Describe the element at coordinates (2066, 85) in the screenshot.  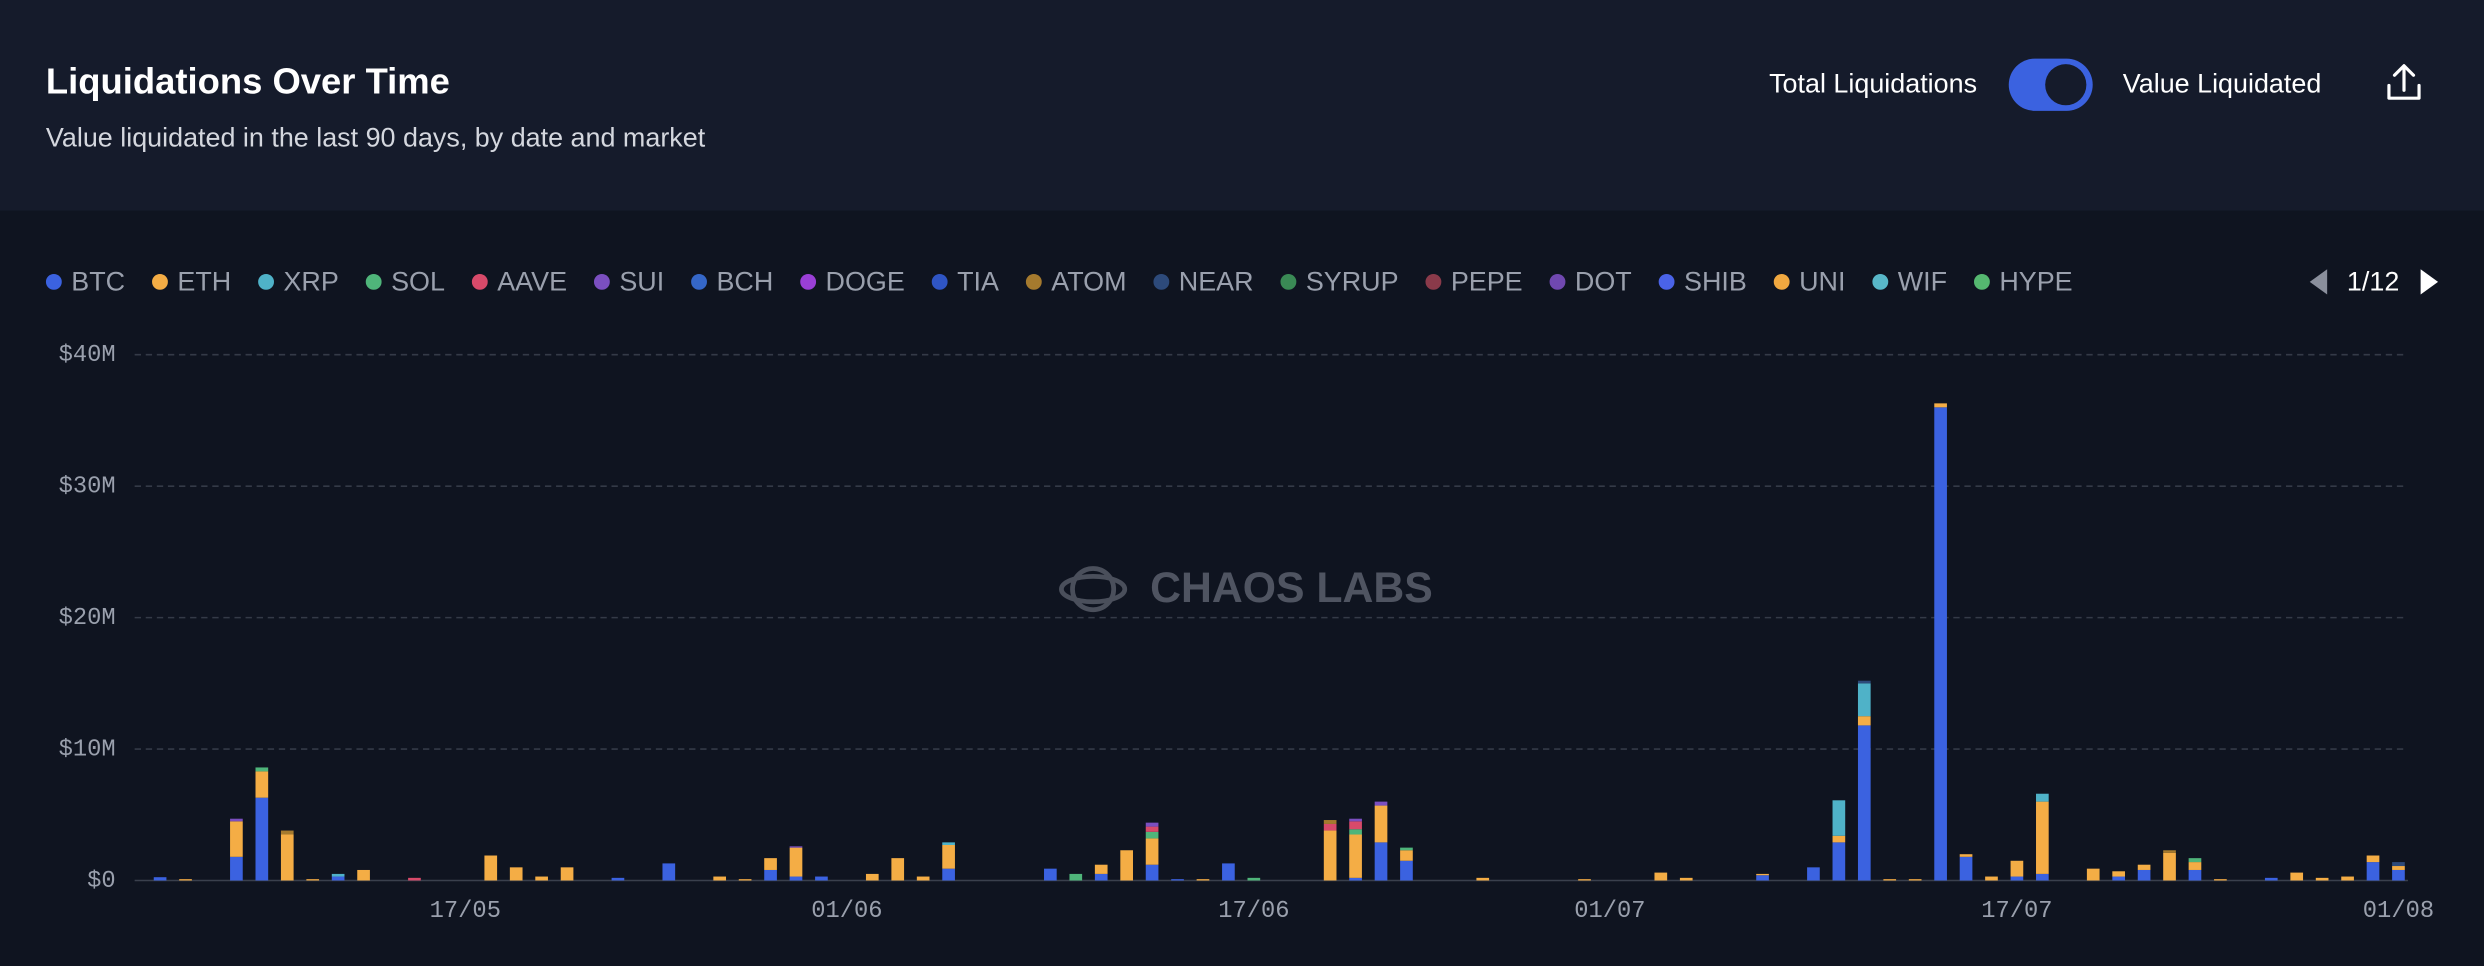
I see `toggle-knob` at that location.